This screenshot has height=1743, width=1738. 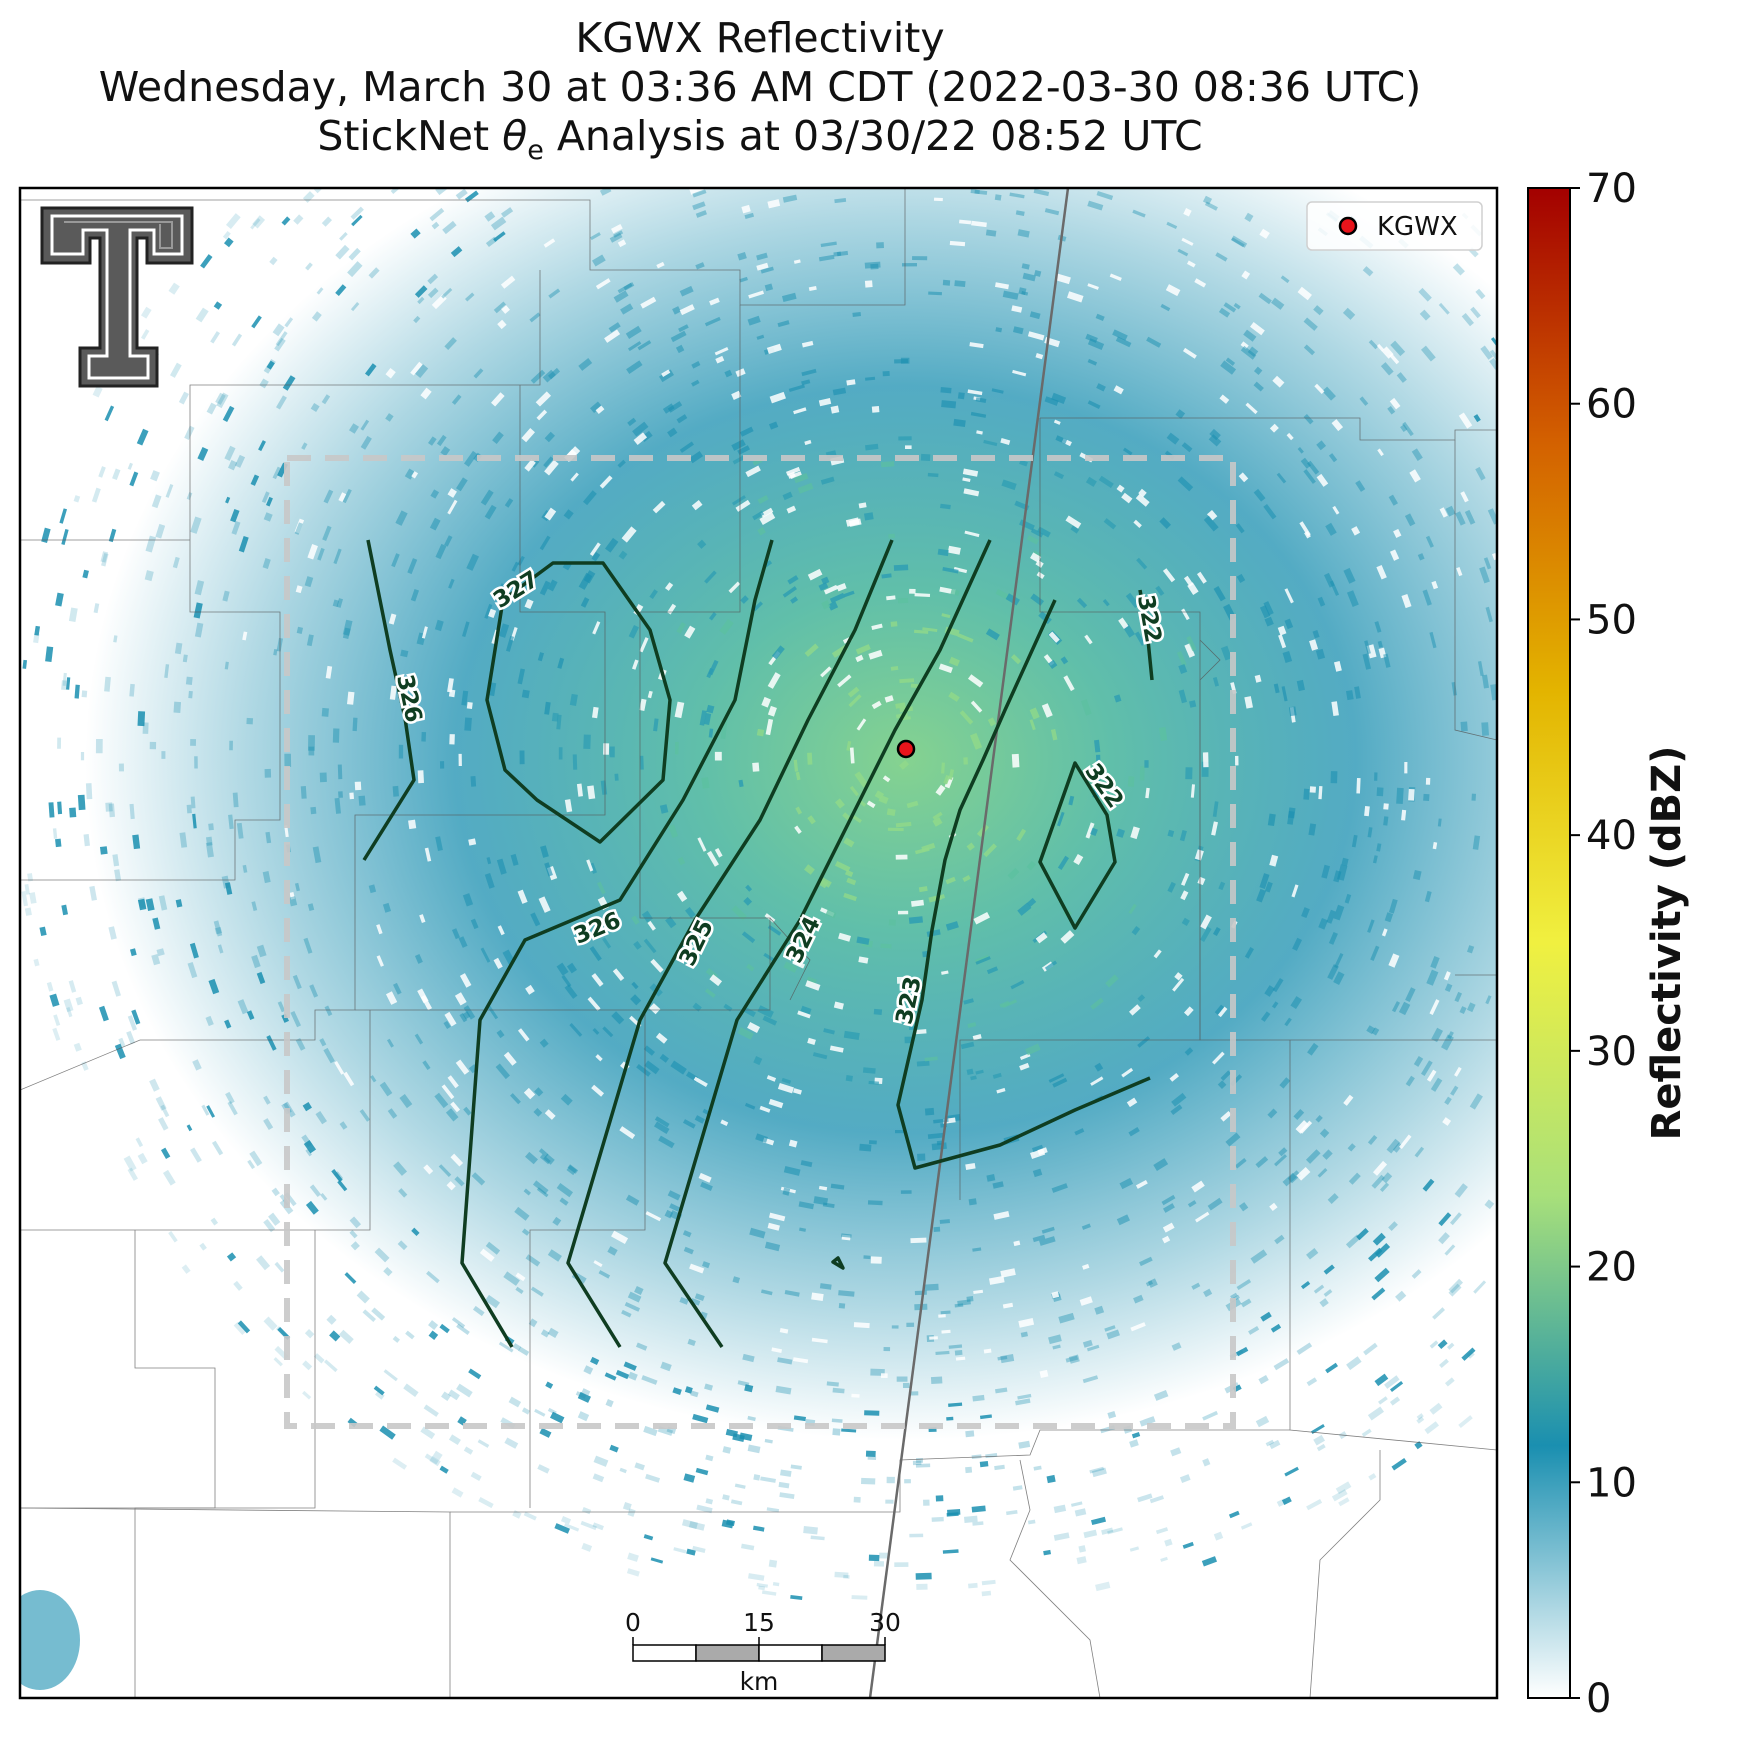 What do you see at coordinates (1611, 836) in the screenshot?
I see `colorbar-tick-label: 40` at bounding box center [1611, 836].